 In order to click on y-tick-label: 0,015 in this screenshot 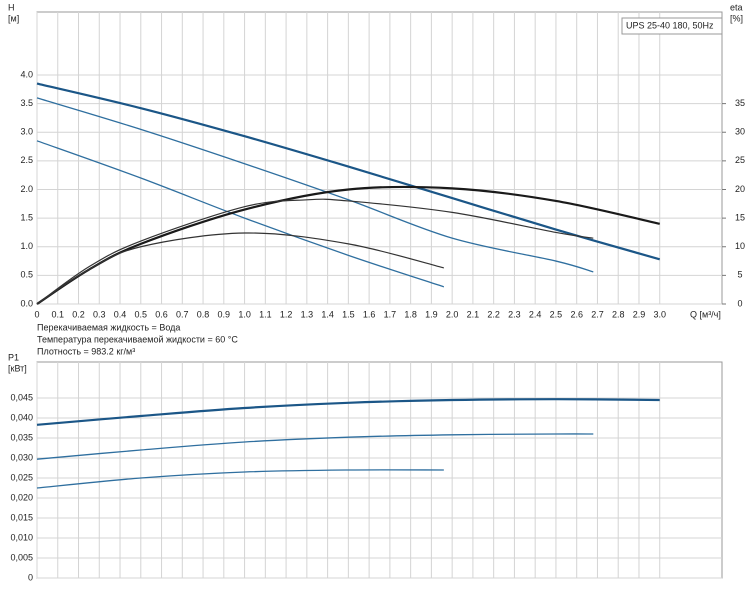, I will do `click(21, 517)`.